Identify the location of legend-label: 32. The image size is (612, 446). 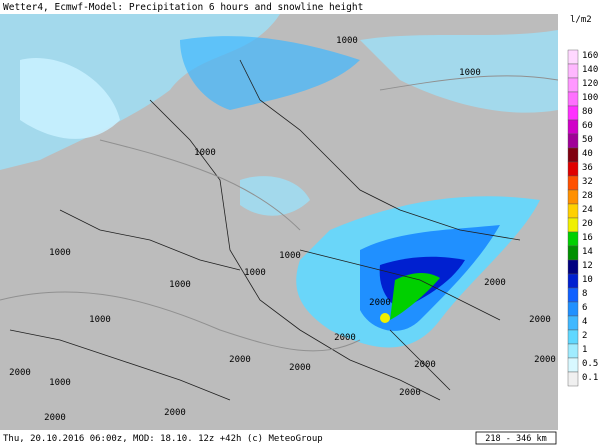
(587, 182).